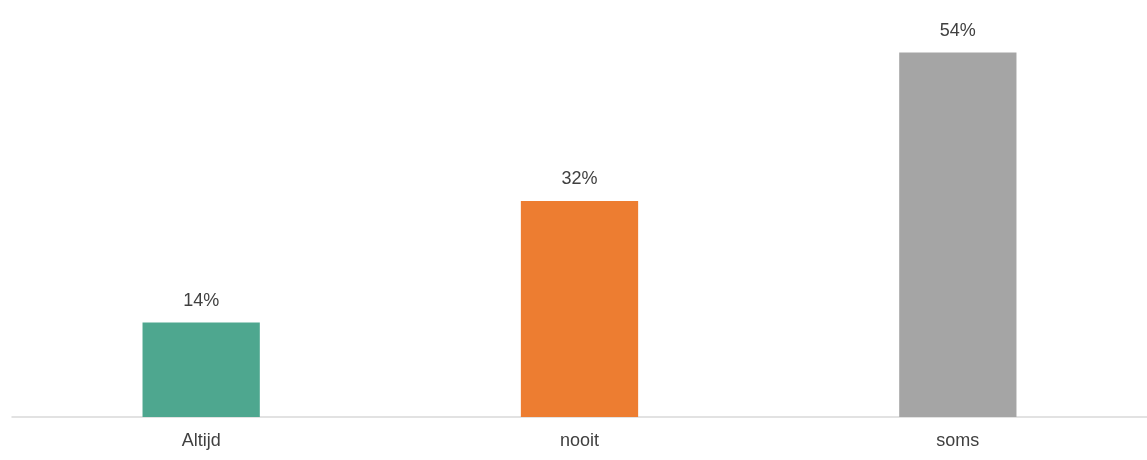 The image size is (1147, 460). What do you see at coordinates (201, 440) in the screenshot?
I see `x-tick-label: Altijd` at bounding box center [201, 440].